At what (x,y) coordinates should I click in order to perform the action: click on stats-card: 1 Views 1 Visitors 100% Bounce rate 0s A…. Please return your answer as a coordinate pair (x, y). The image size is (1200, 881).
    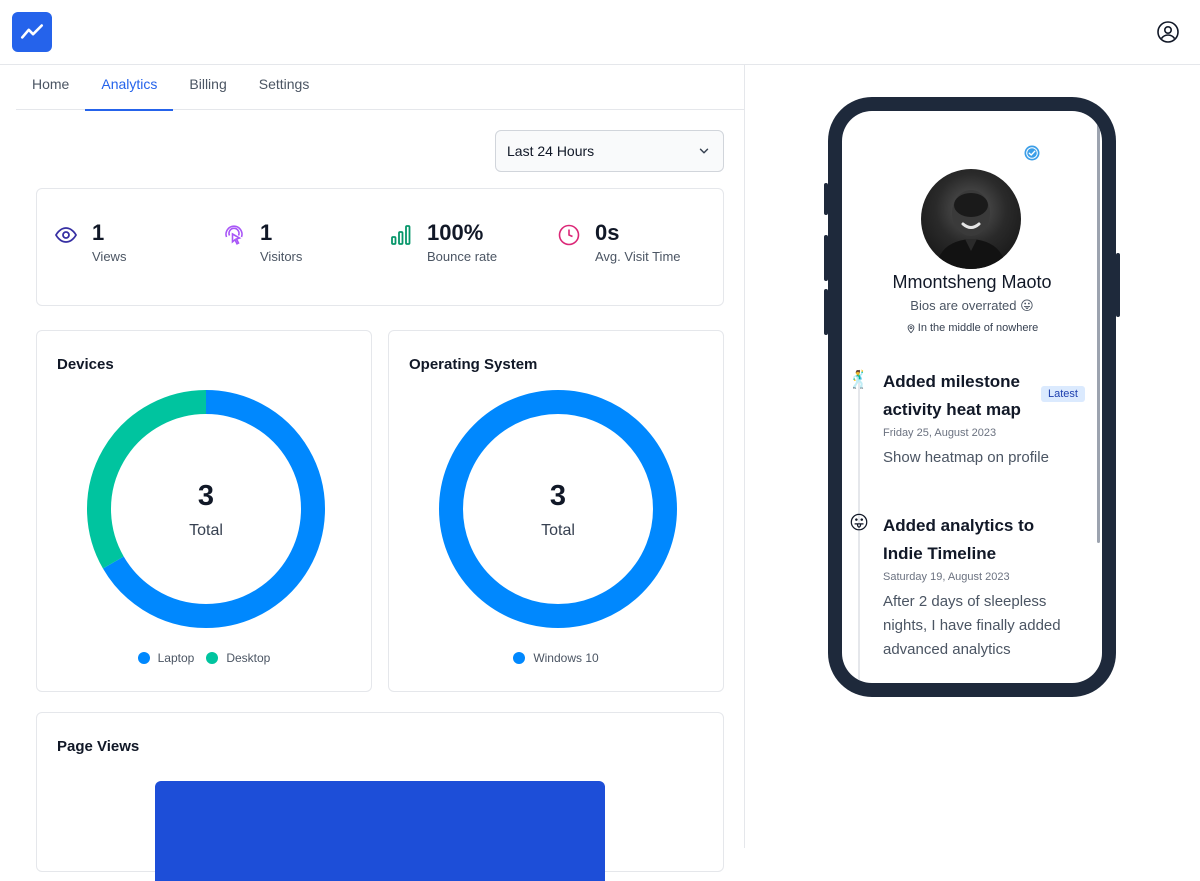
    Looking at the image, I should click on (380, 247).